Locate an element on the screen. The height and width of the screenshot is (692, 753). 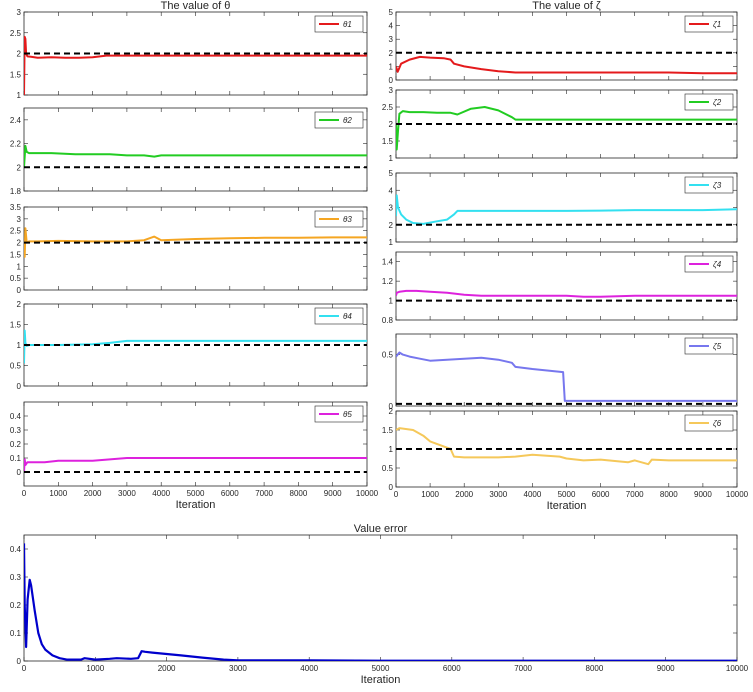
legend-label: ζ6 is located at coordinates (717, 423).